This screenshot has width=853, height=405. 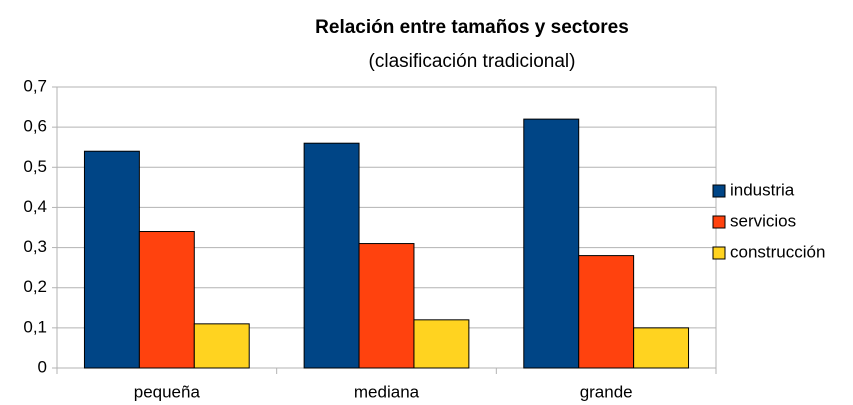 What do you see at coordinates (606, 391) in the screenshot?
I see `x-tick-label: grande` at bounding box center [606, 391].